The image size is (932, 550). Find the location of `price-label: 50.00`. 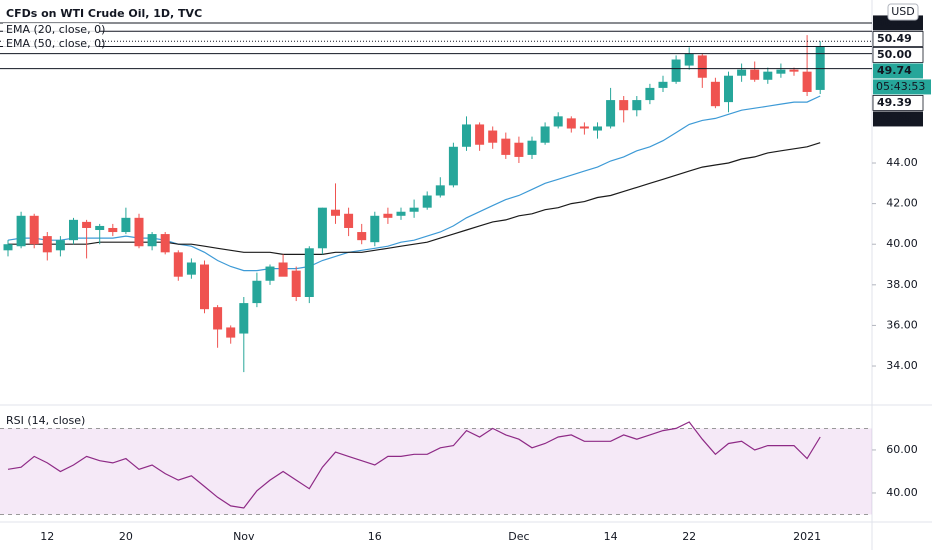

price-label: 50.00 is located at coordinates (894, 54).